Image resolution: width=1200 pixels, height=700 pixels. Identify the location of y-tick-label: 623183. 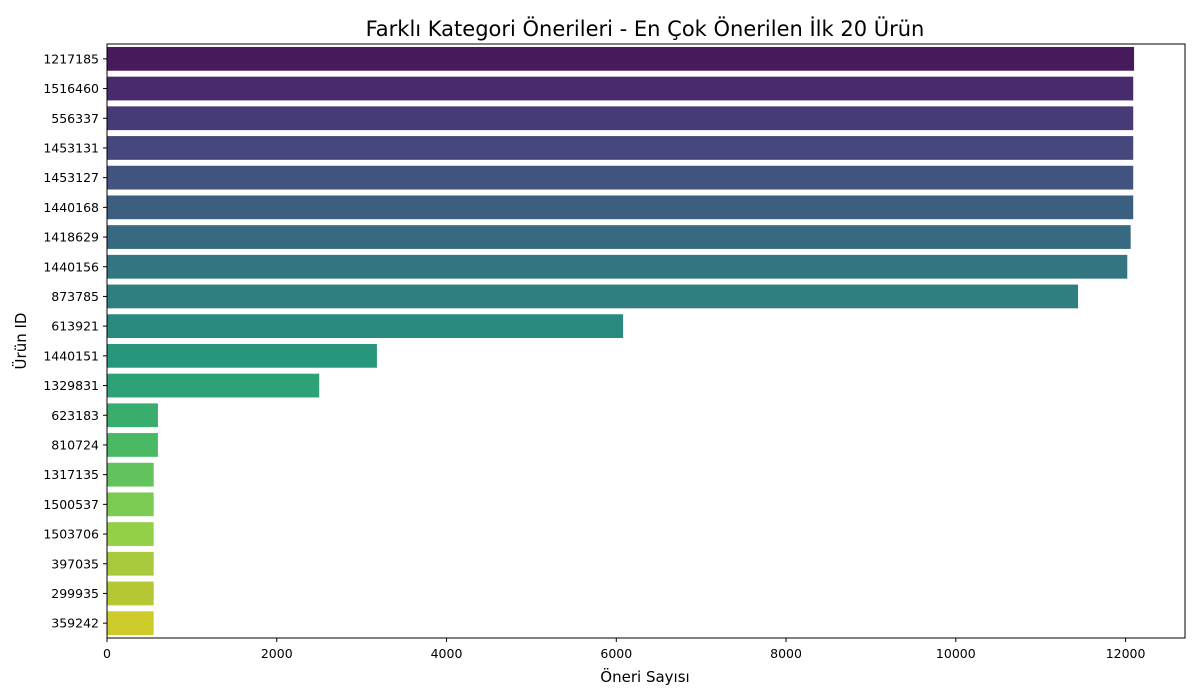
(75, 415).